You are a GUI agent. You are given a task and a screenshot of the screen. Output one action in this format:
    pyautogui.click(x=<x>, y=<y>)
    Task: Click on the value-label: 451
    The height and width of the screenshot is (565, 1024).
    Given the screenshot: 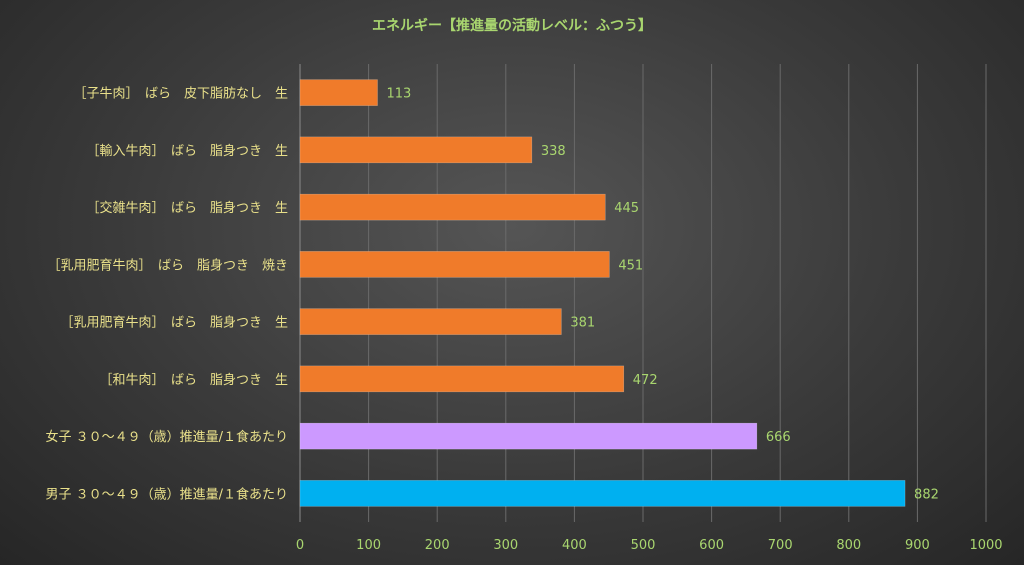 What is the action you would take?
    pyautogui.click(x=630, y=265)
    